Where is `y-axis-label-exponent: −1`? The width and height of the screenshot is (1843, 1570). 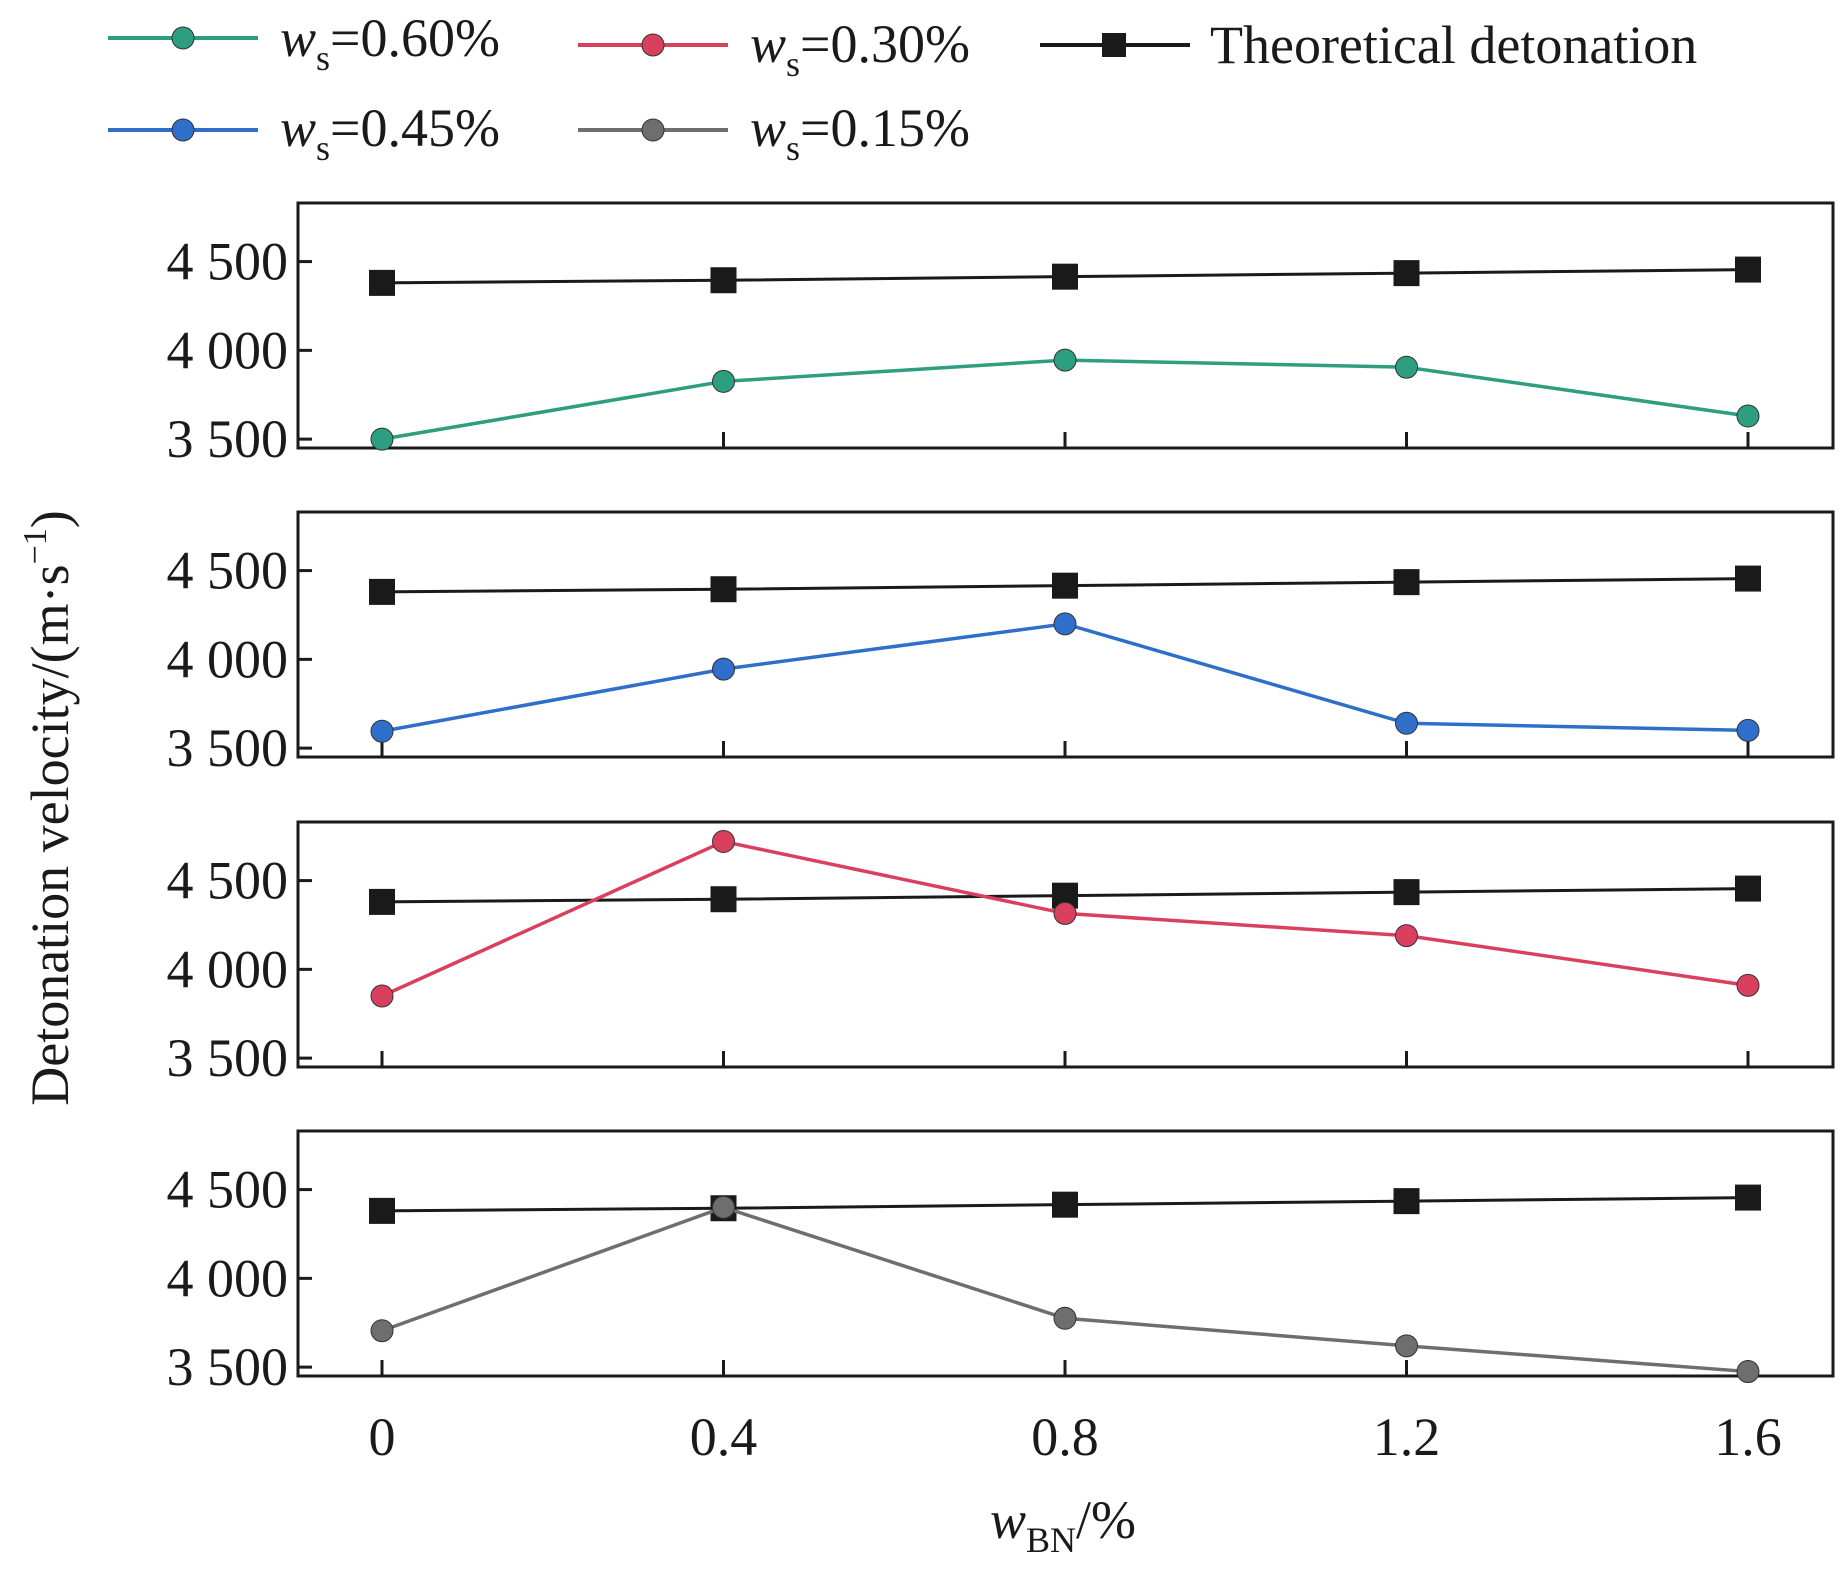
y-axis-label-exponent: −1 is located at coordinates (35, 546).